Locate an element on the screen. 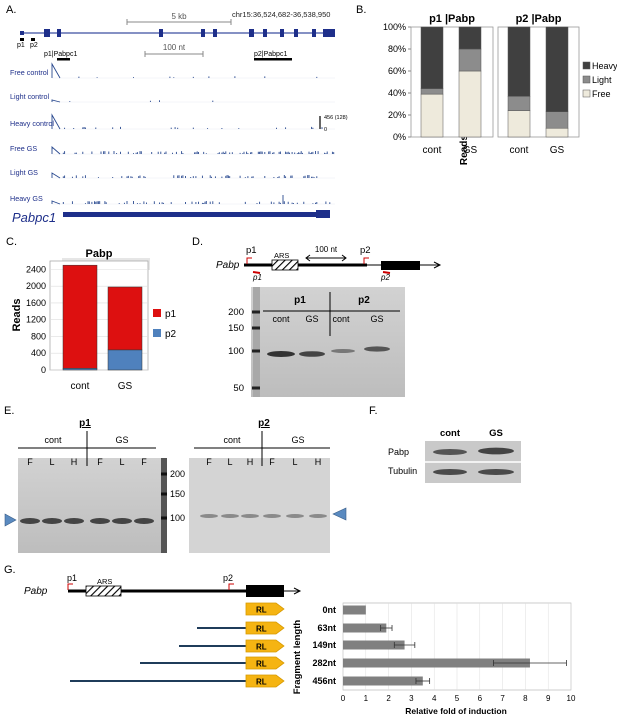  panel-b-title-0: p1 |Pabp is located at coordinates (452, 19).